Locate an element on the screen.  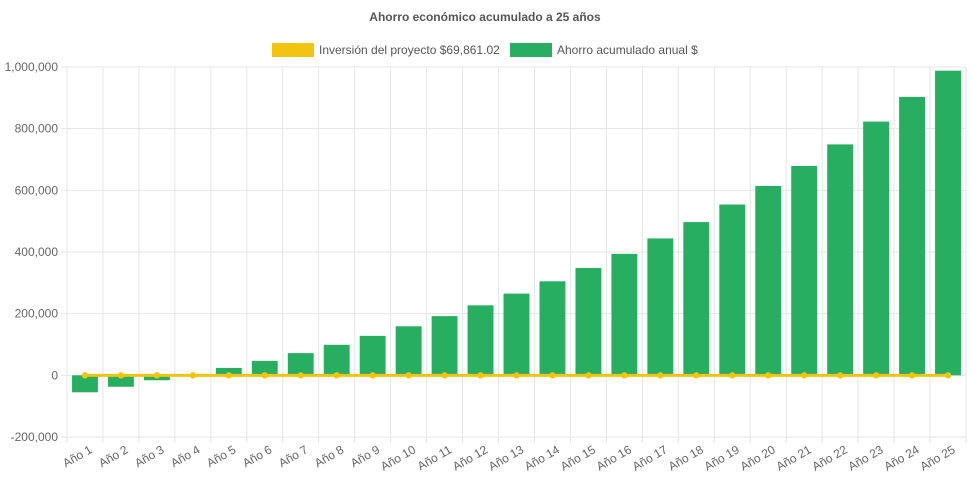
x-tick-label: Año 15 is located at coordinates (578, 457).